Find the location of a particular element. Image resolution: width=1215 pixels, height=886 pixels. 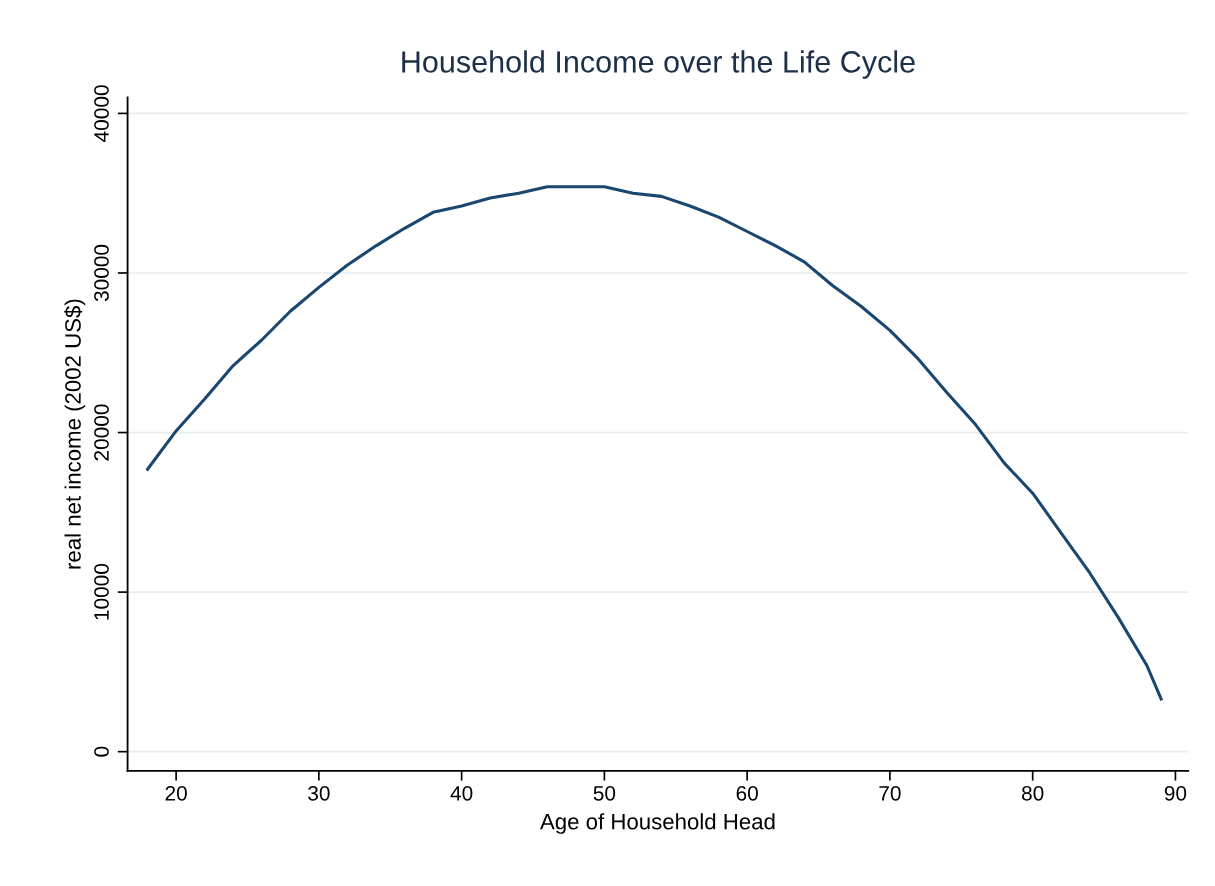

x-tick-label: 70 is located at coordinates (890, 793).